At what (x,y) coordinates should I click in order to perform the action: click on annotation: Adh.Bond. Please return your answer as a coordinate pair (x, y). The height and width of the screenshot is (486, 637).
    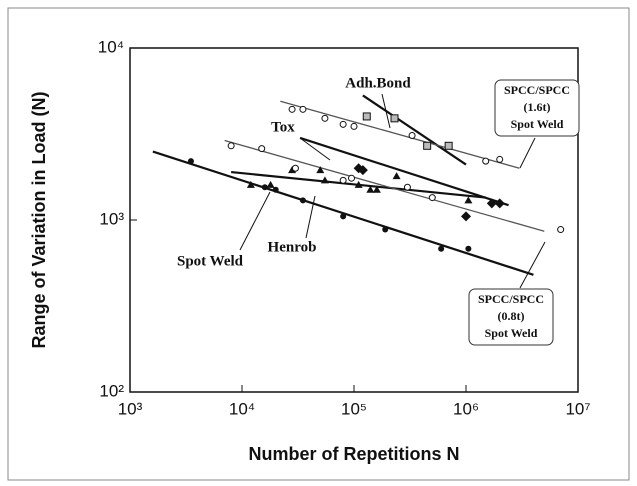
    Looking at the image, I should click on (378, 83).